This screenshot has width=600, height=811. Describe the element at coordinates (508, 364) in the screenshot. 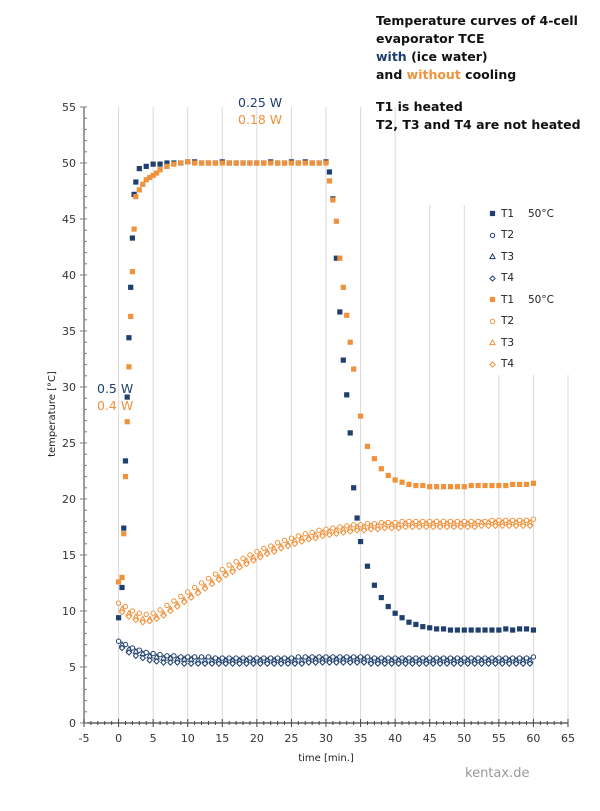

I see `legend-label: T4` at that location.